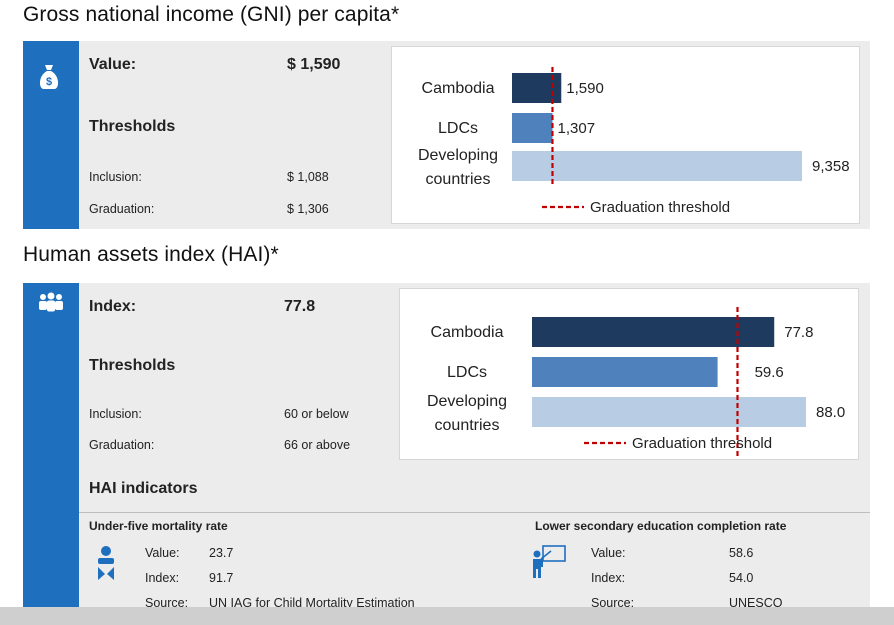  What do you see at coordinates (51, 135) in the screenshot?
I see `gni-side-bar: $` at bounding box center [51, 135].